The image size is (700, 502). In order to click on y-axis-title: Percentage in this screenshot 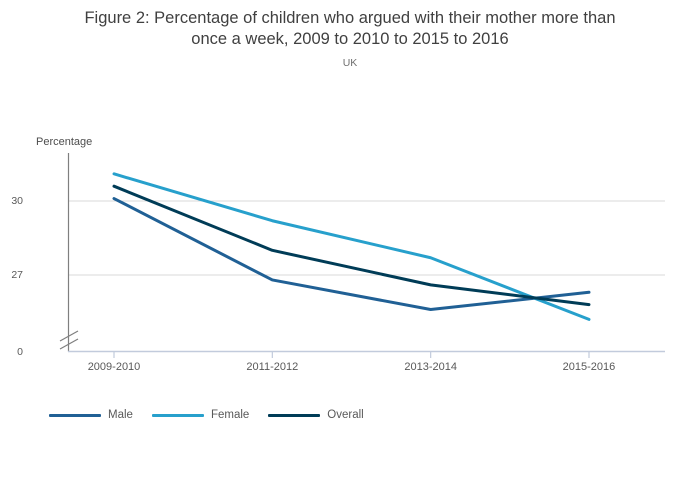, I will do `click(64, 142)`.